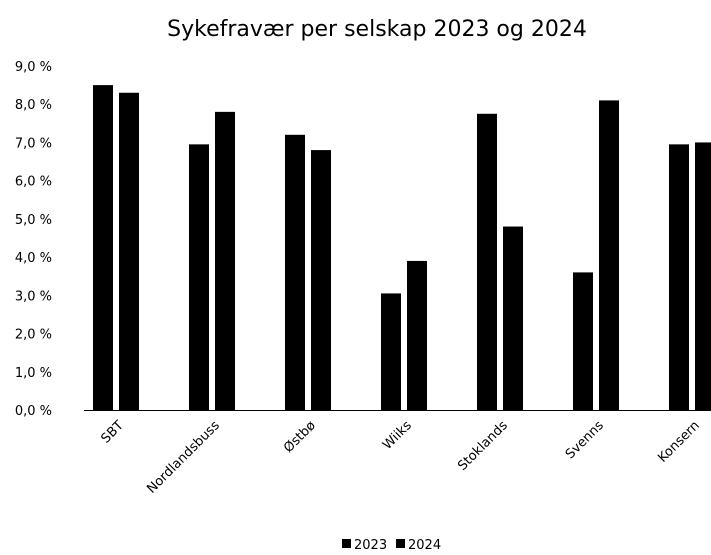 This screenshot has width=711, height=555. I want to click on x-tick-label: Stoklands, so click(483, 446).